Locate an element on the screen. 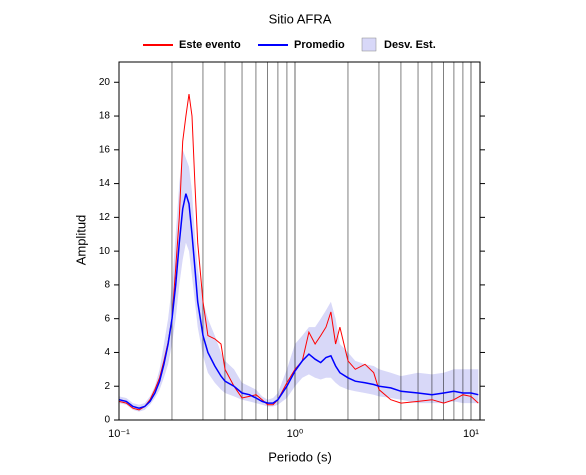 This screenshot has width=586, height=475. legend-label: Desv. Est. is located at coordinates (410, 45).